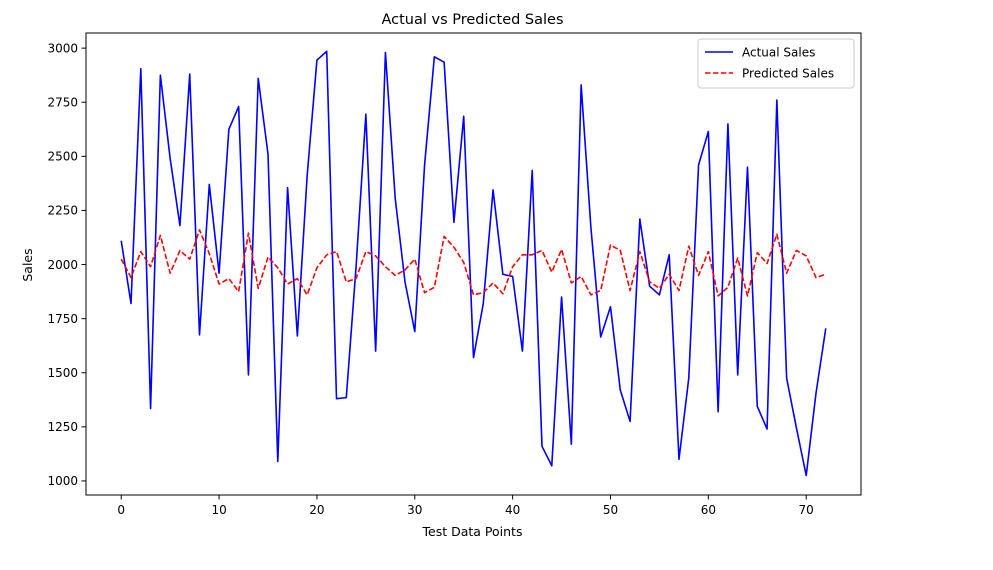  What do you see at coordinates (62, 481) in the screenshot?
I see `y-tick-label: 1000` at bounding box center [62, 481].